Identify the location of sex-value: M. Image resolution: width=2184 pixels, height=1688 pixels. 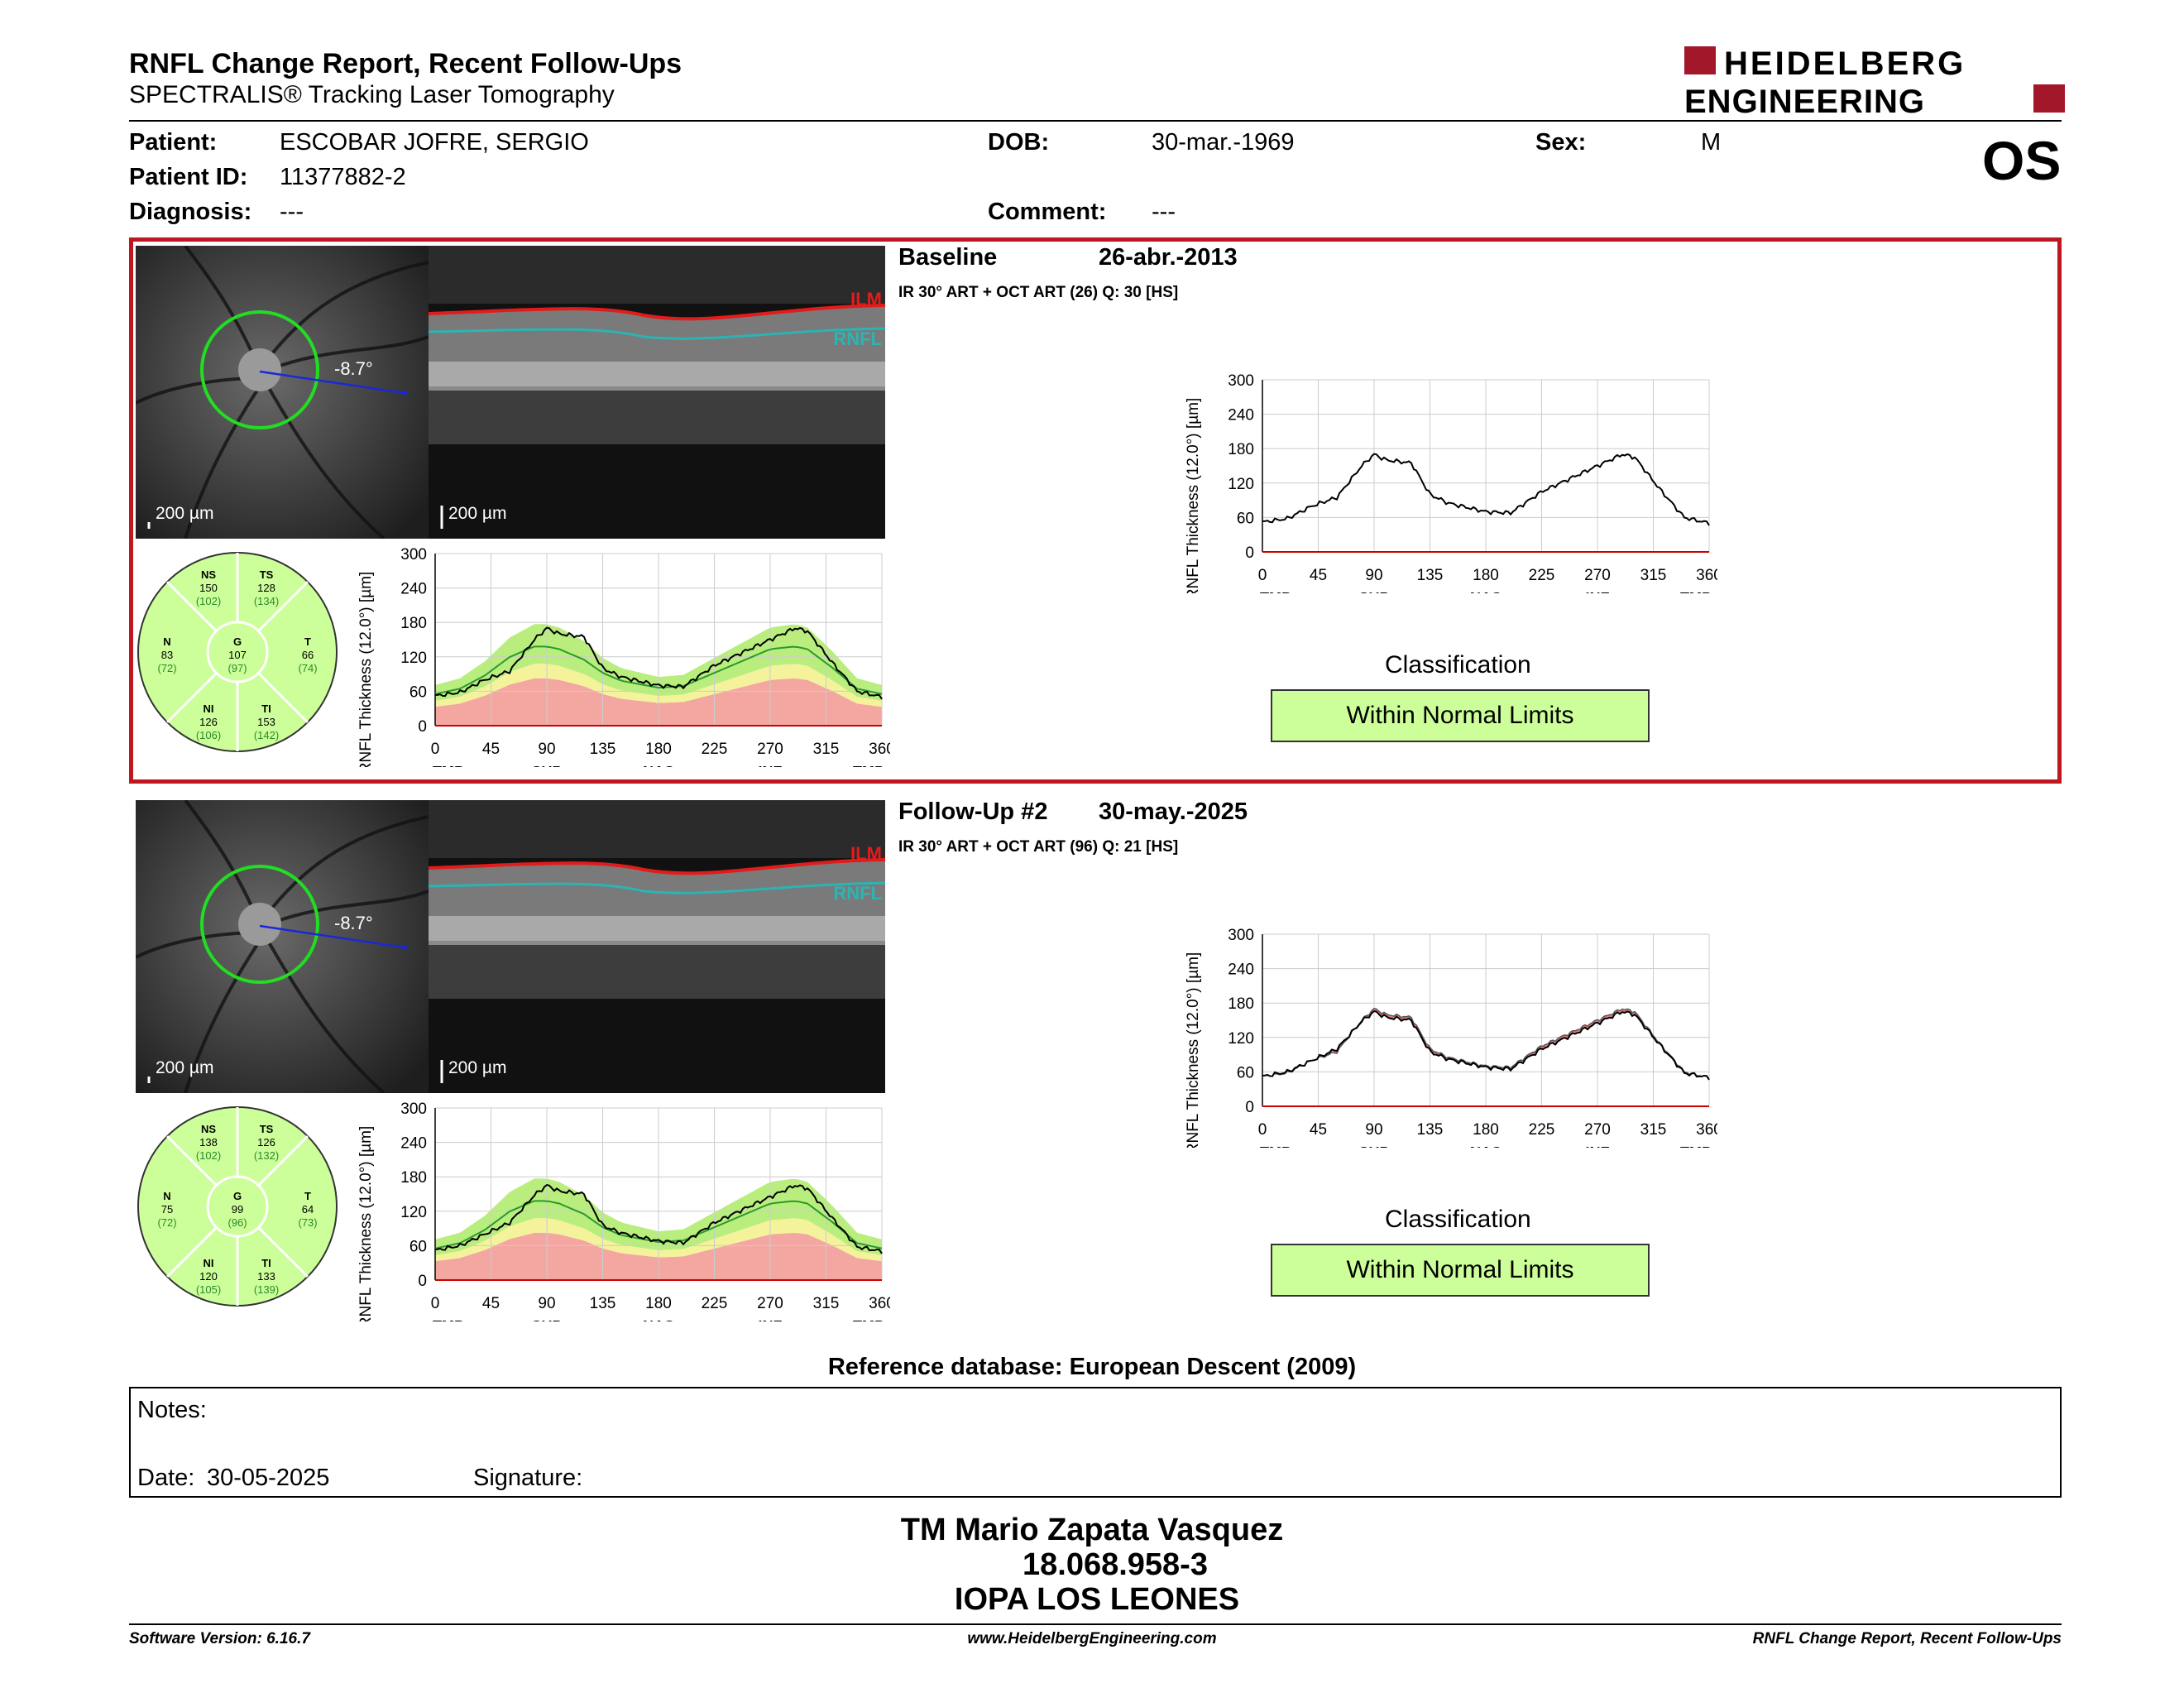
(1711, 142).